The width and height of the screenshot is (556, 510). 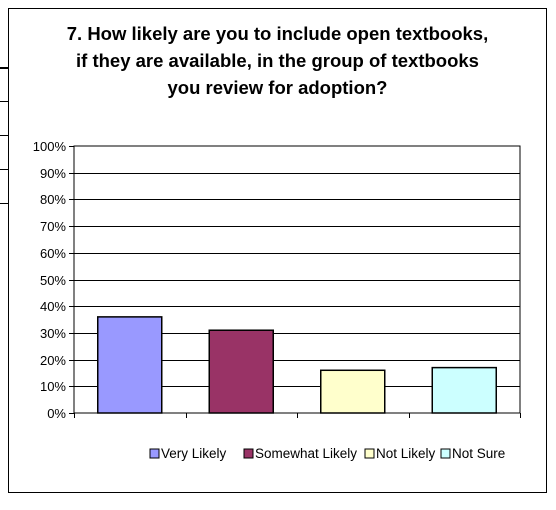 What do you see at coordinates (53, 386) in the screenshot?
I see `y-tick-label: 10%` at bounding box center [53, 386].